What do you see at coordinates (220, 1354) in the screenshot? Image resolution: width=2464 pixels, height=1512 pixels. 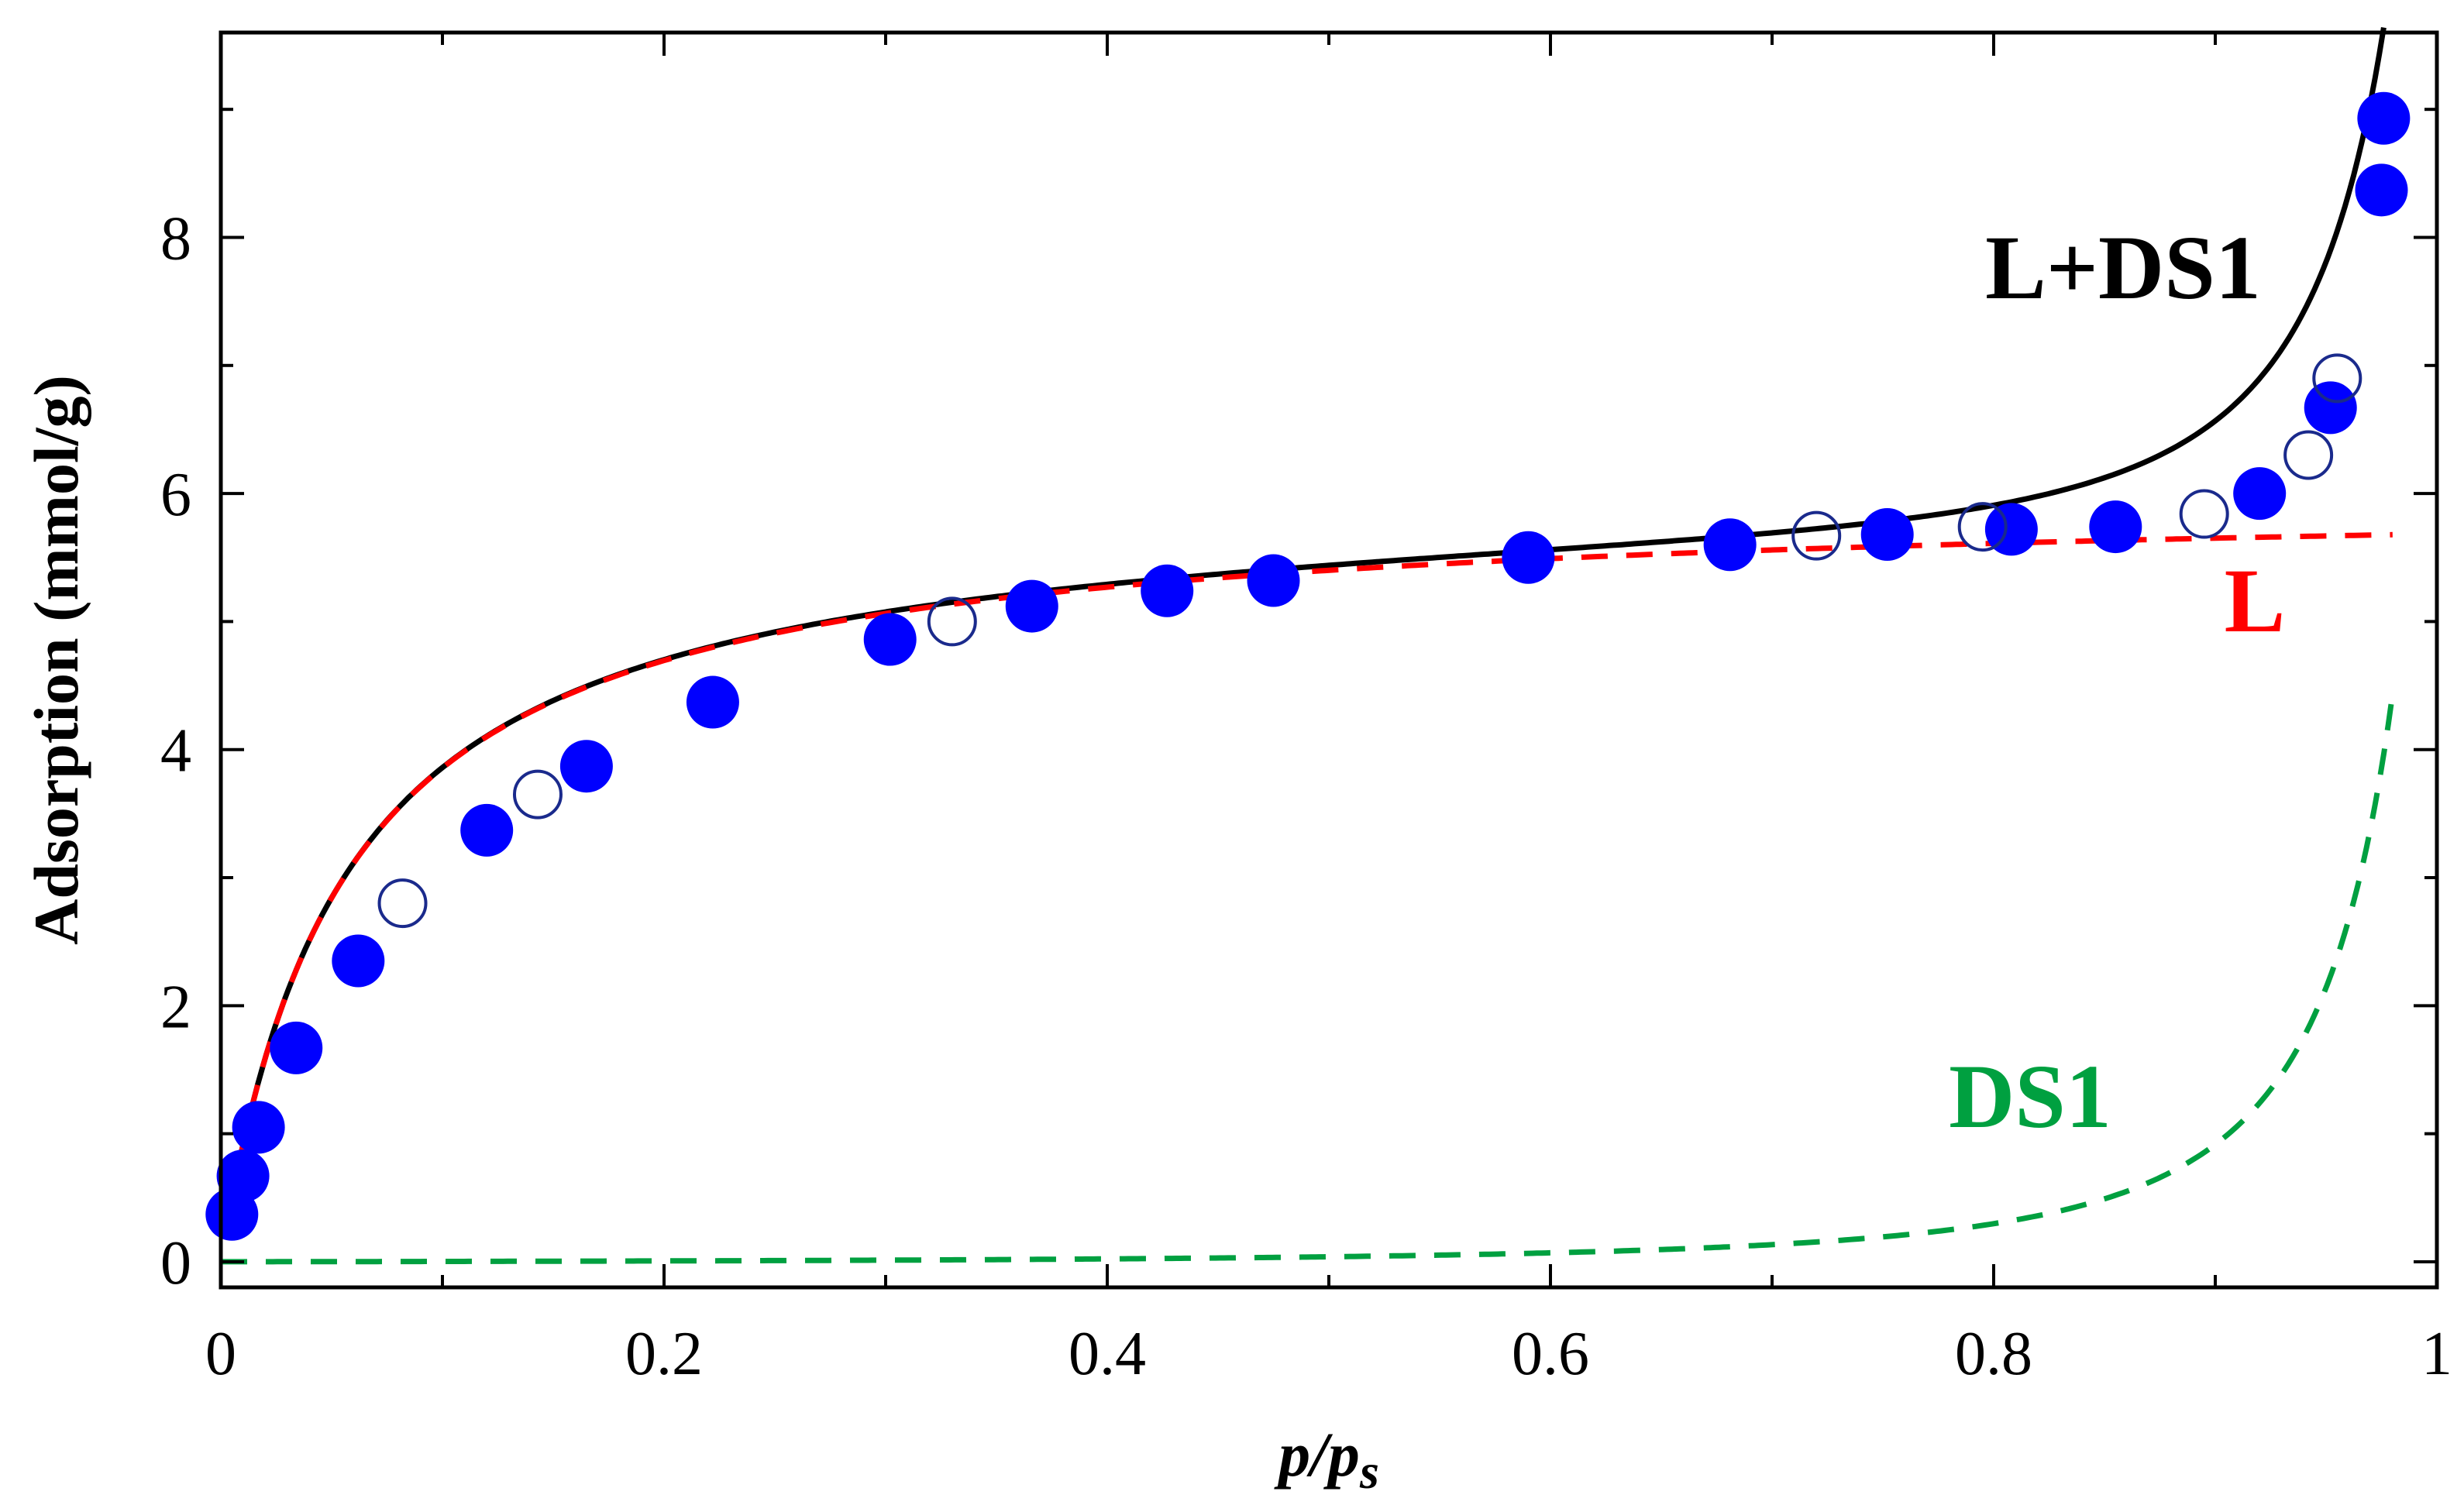 I see `x-tick-label: 0` at bounding box center [220, 1354].